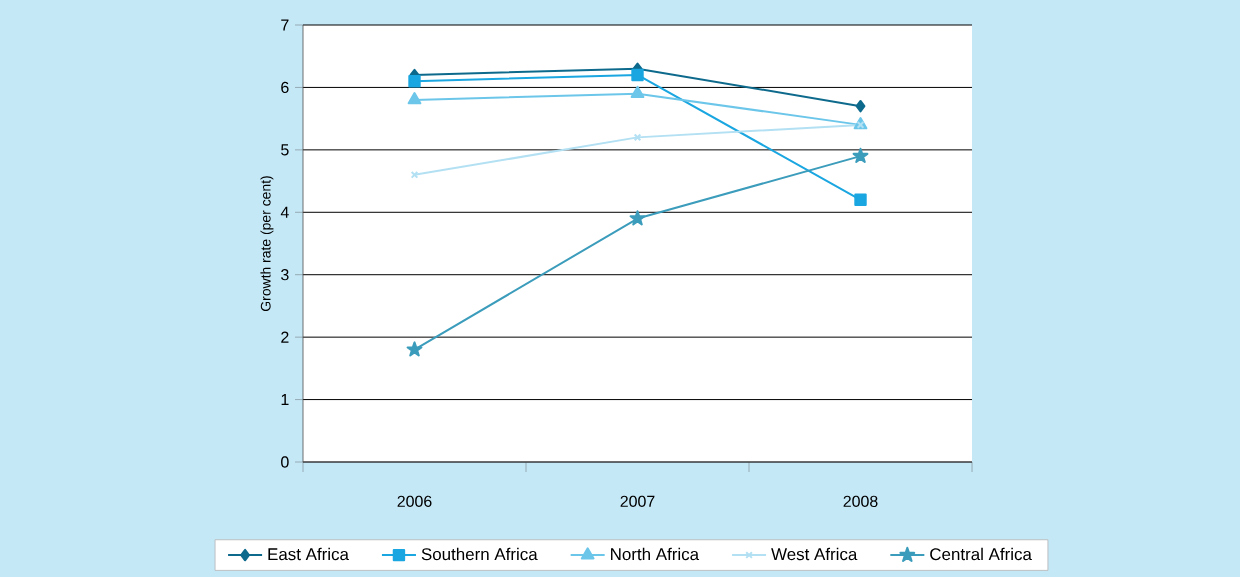  Describe the element at coordinates (285, 275) in the screenshot. I see `y-tick-label: 3` at that location.